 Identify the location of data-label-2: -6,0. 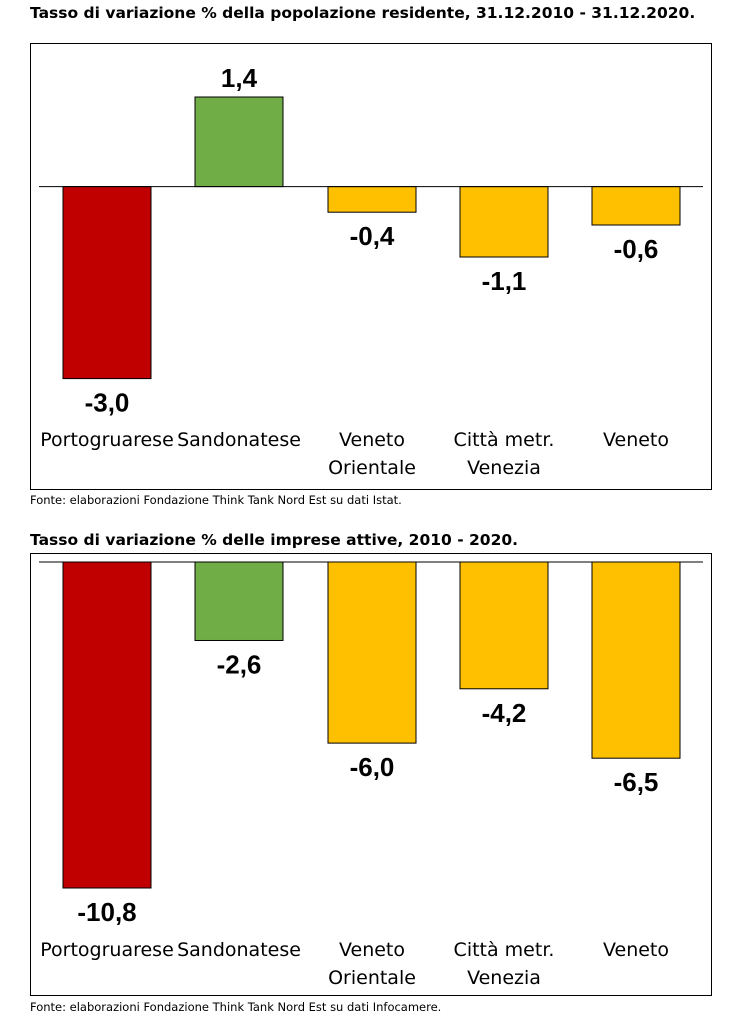
(372, 767).